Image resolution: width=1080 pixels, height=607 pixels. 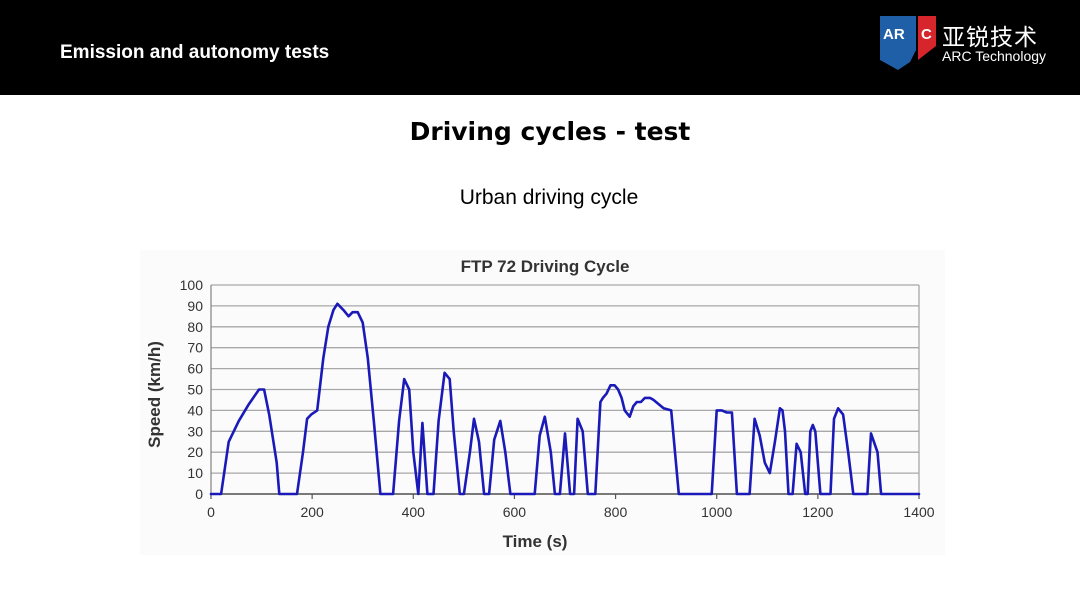 I want to click on logo-chinese-name: 亚锐技术, so click(x=990, y=38).